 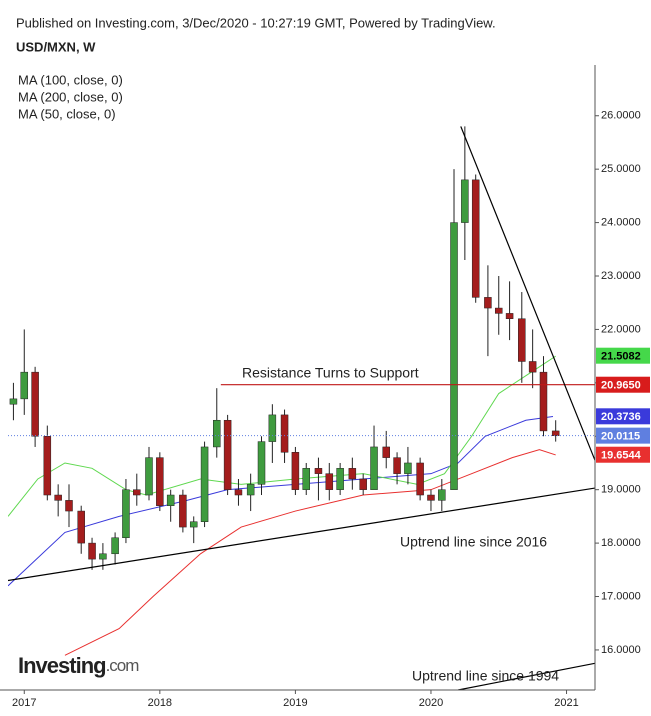 I want to click on legend-label: MA (200, close, 0), so click(x=70, y=96).